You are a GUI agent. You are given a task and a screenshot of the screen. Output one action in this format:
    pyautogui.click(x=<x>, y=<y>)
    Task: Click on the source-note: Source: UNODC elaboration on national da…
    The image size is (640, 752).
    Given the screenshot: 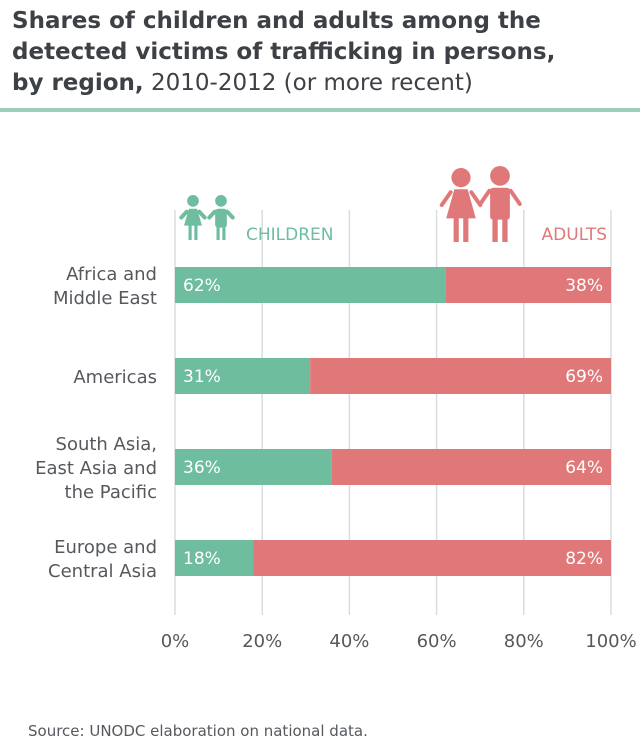 What is the action you would take?
    pyautogui.click(x=198, y=731)
    